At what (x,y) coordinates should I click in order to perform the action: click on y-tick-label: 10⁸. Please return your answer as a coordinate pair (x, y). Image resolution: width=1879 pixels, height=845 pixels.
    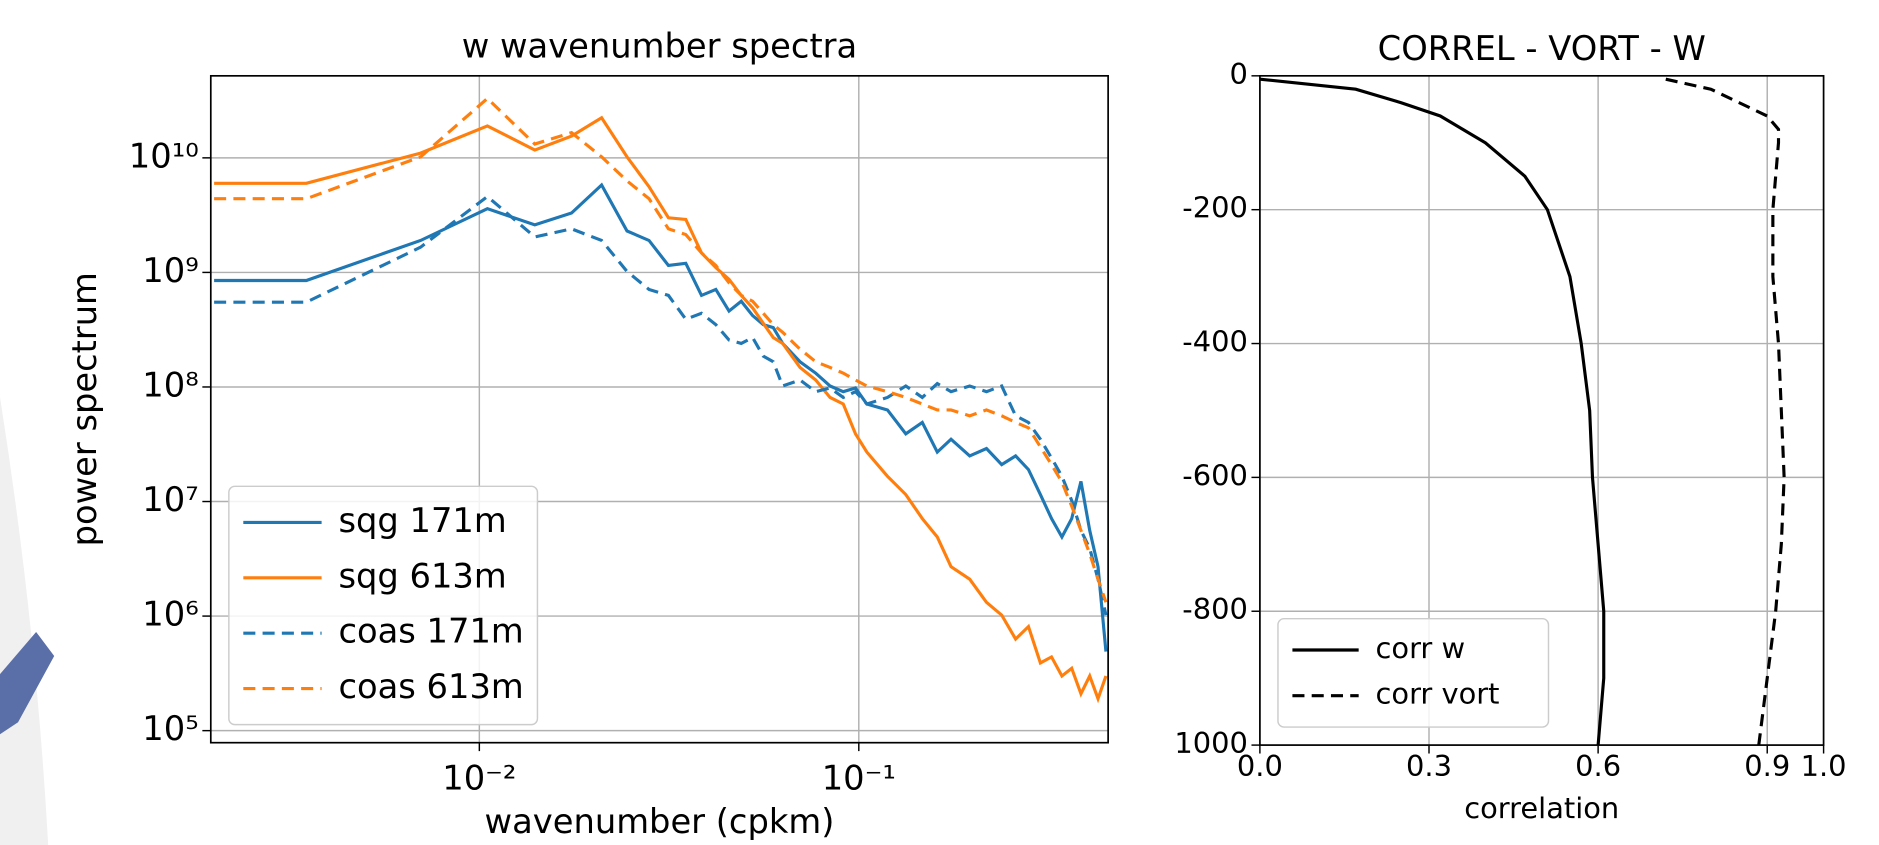
    Looking at the image, I should click on (170, 384).